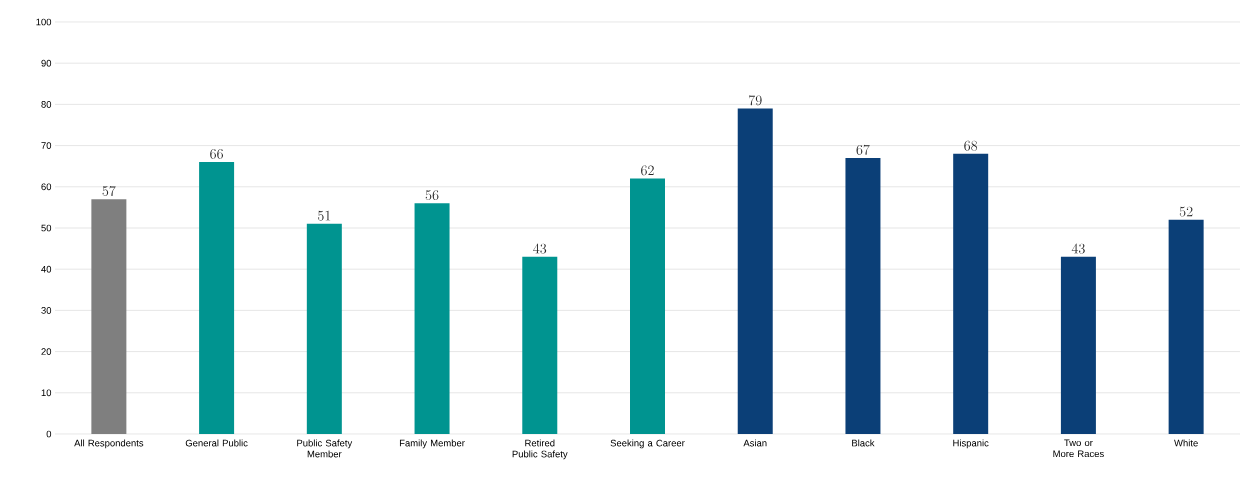  I want to click on y-tick-label: 40, so click(46, 269).